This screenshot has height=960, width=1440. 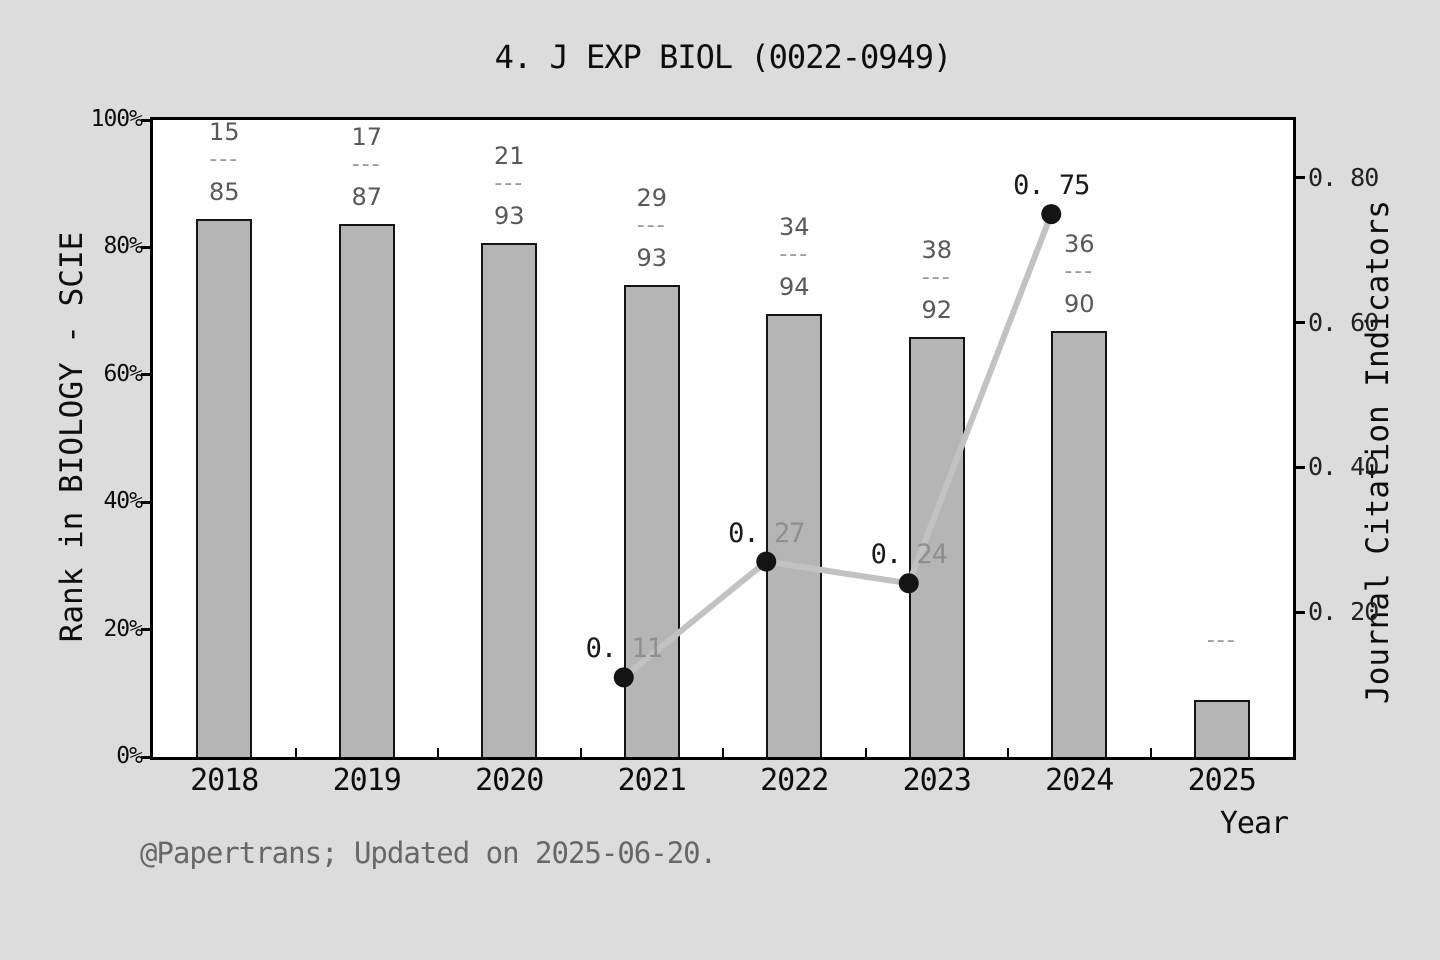 What do you see at coordinates (908, 583) in the screenshot?
I see `jci-point-2023` at bounding box center [908, 583].